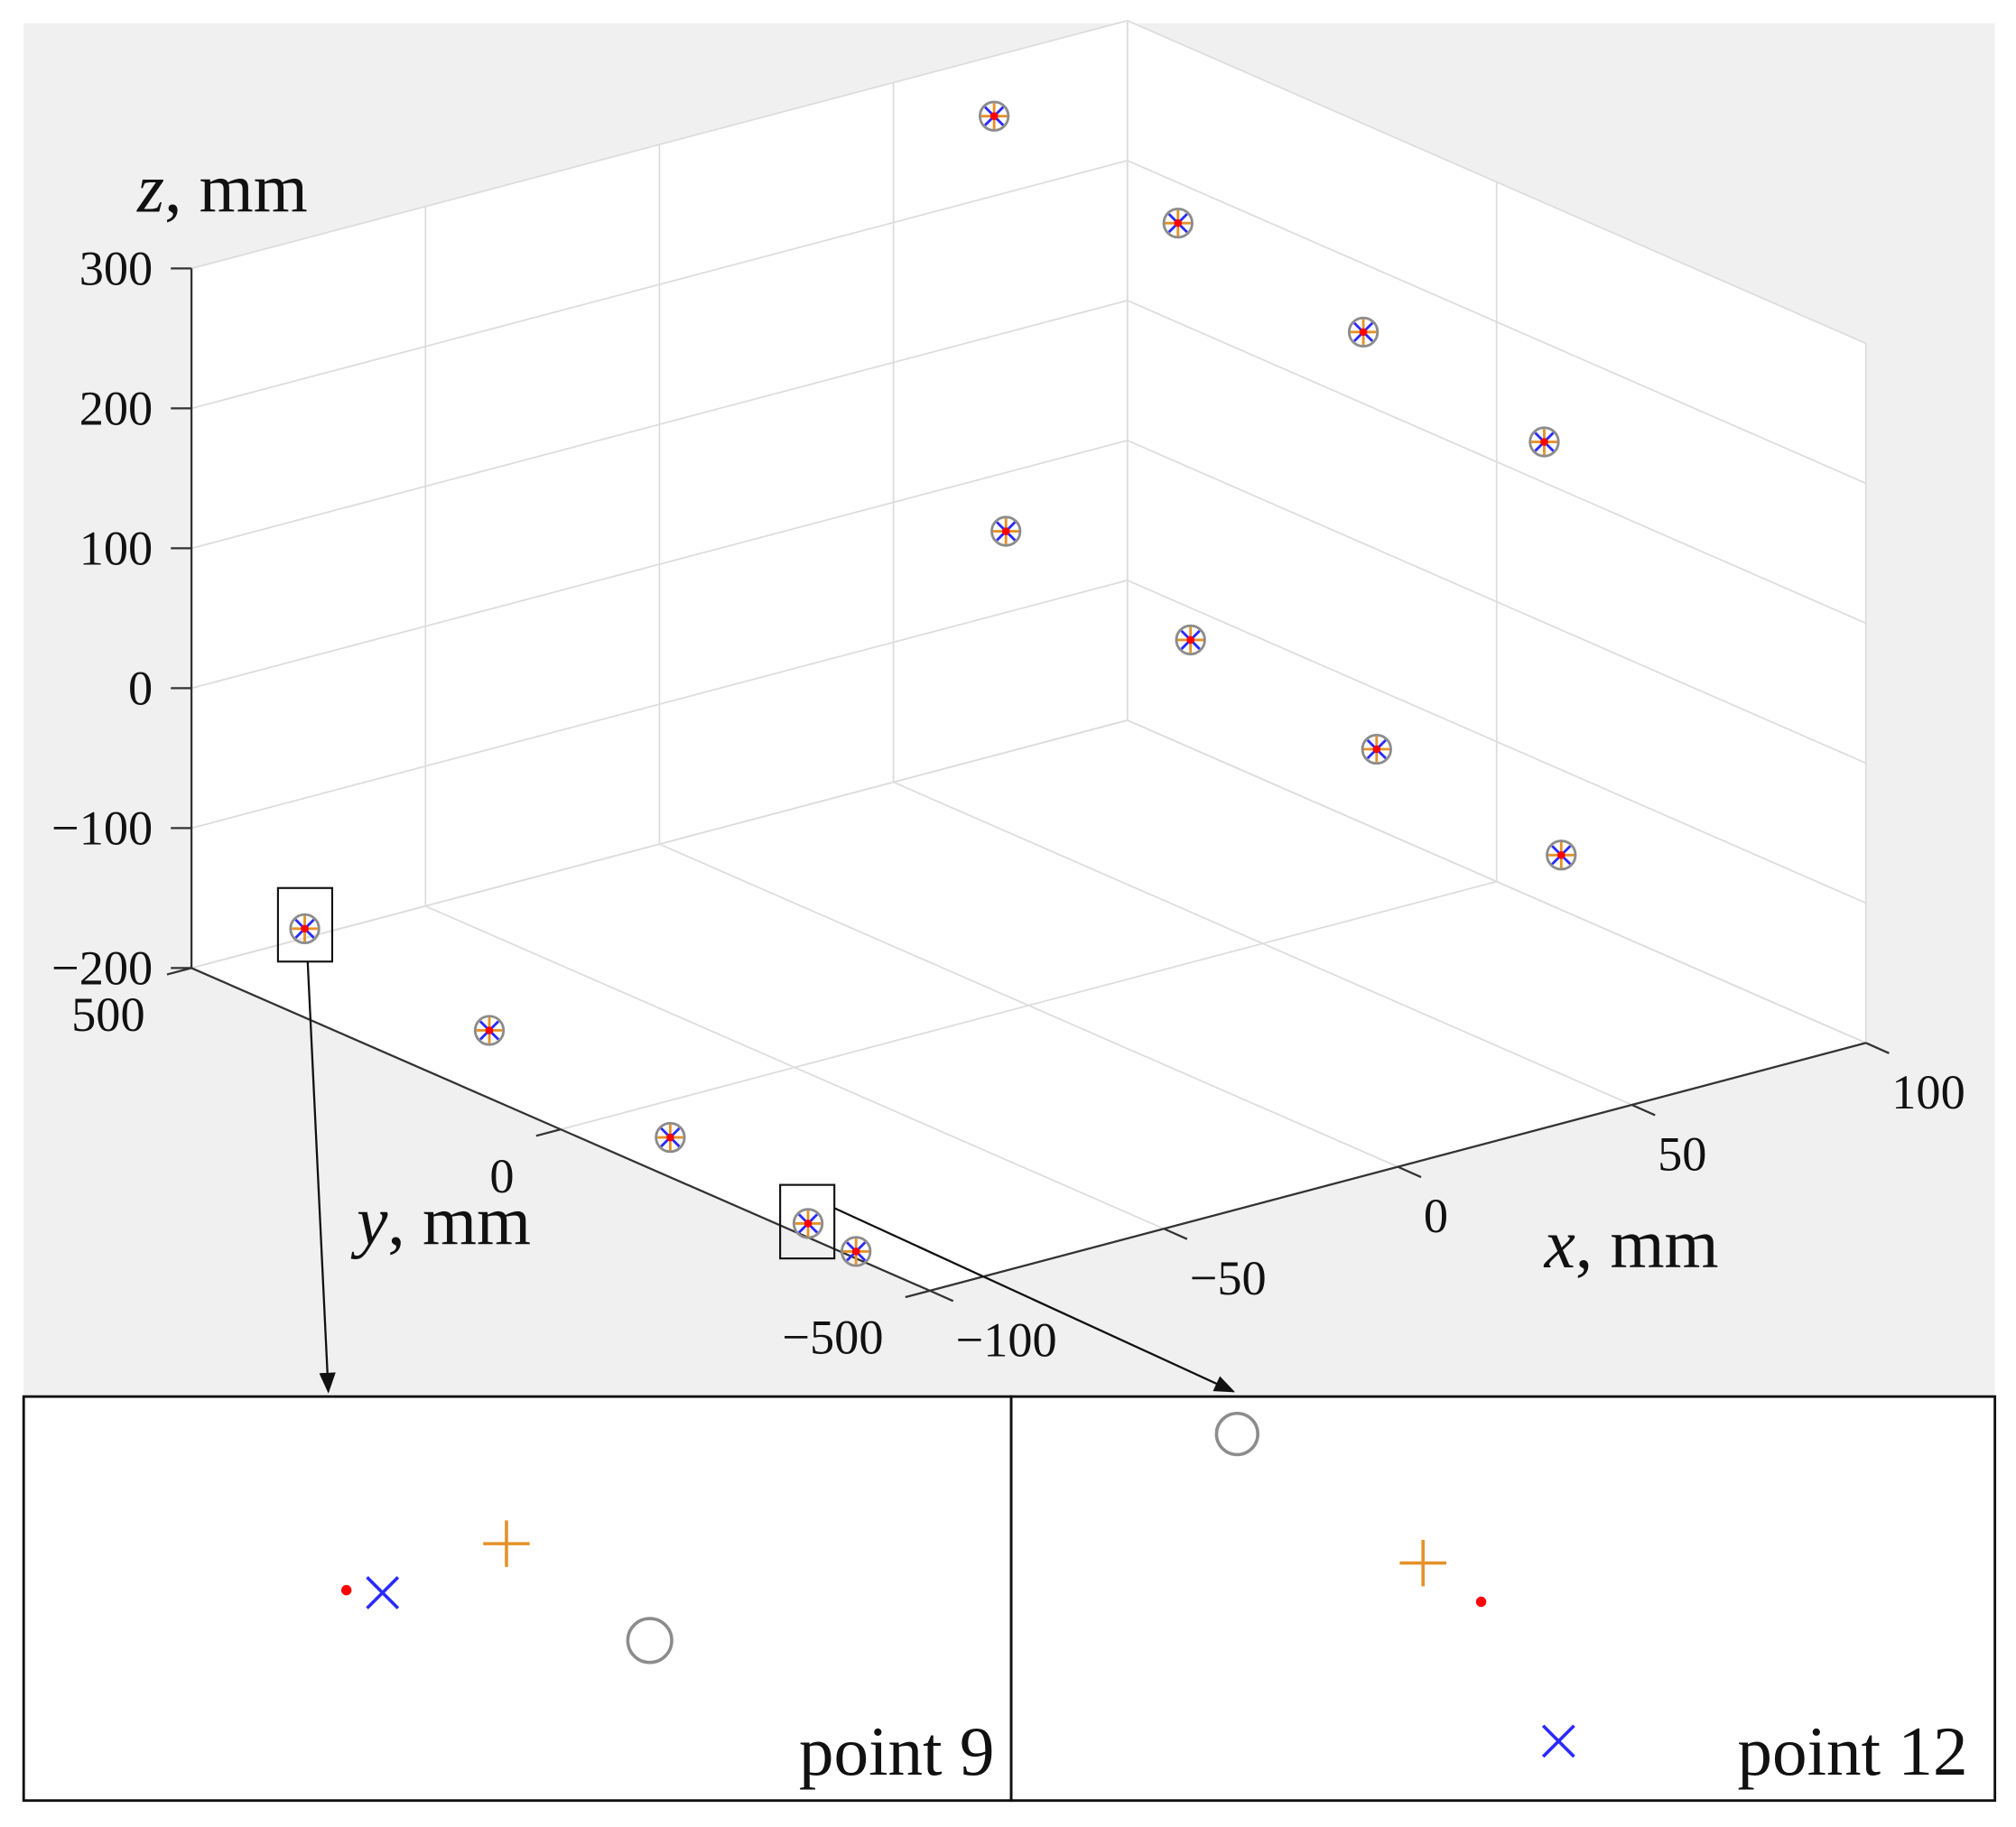 This screenshot has height=1827, width=2016. I want to click on z-axis-label: z, mm, so click(222, 188).